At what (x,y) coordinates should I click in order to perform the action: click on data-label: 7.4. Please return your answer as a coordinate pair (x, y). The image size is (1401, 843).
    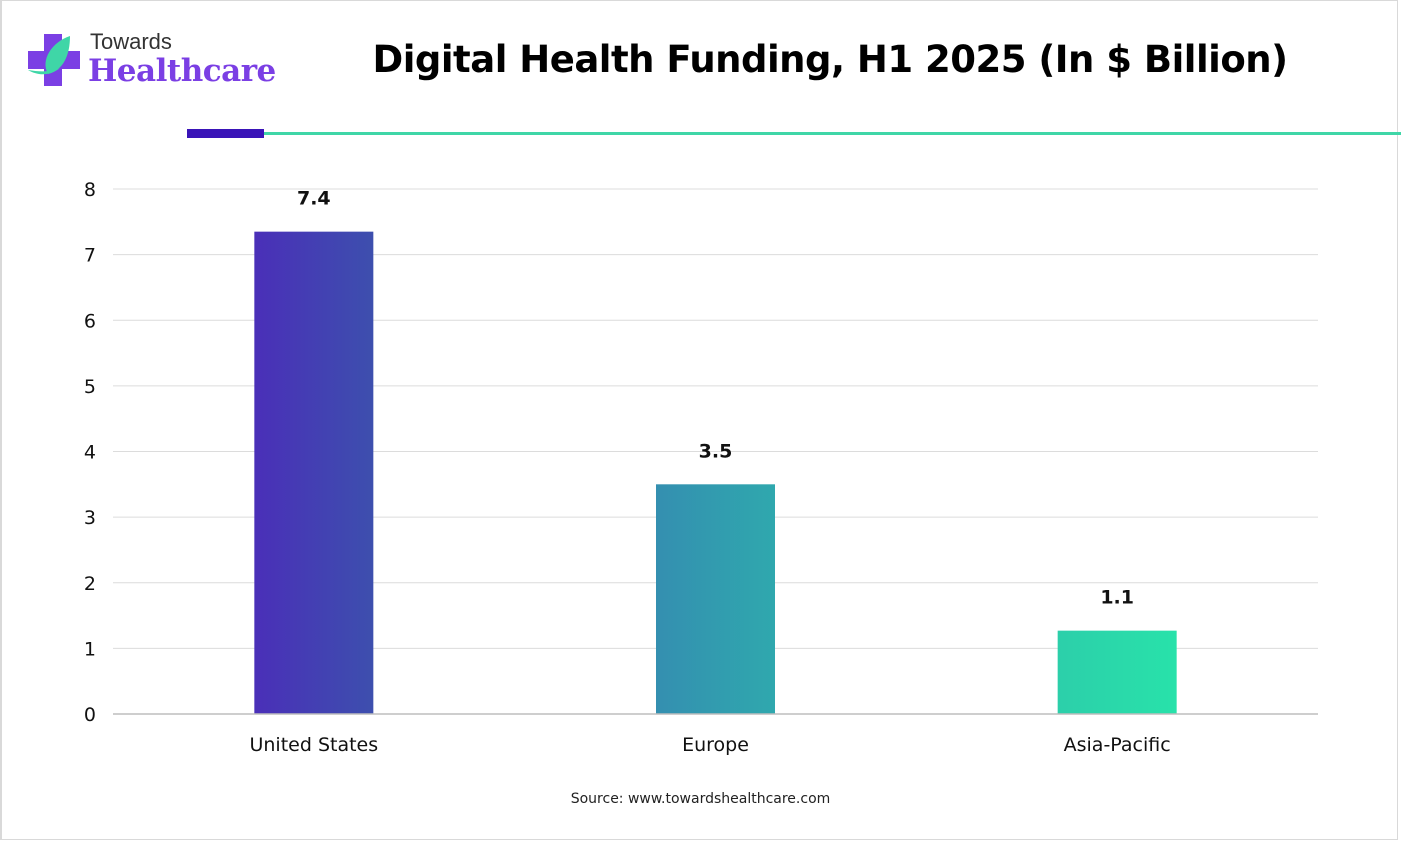
    Looking at the image, I should click on (314, 199).